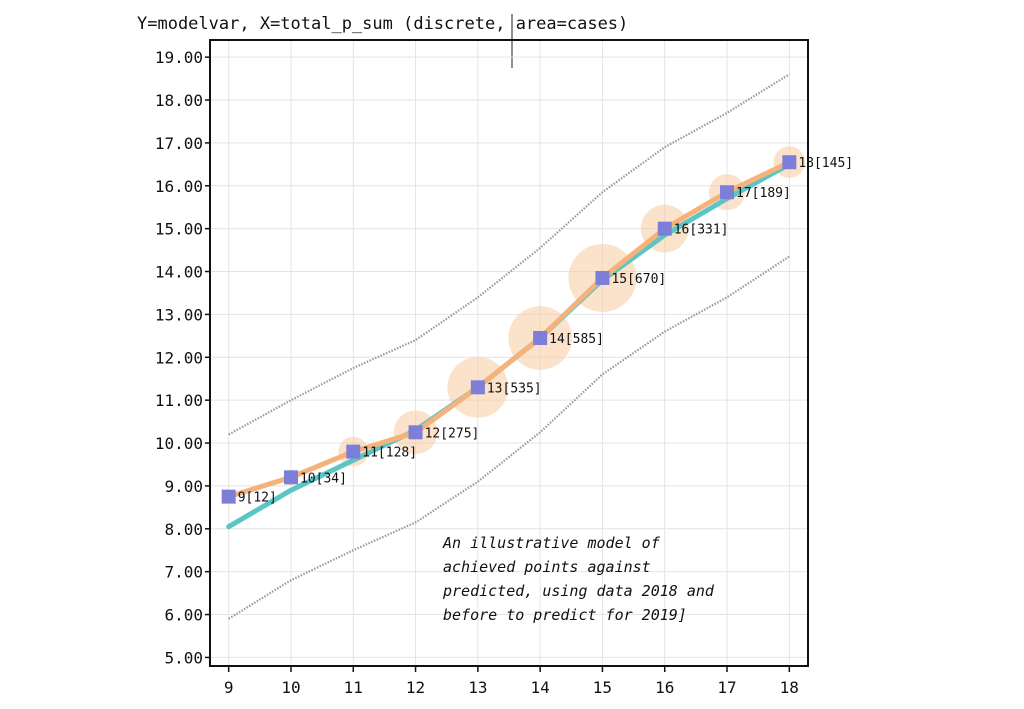 The width and height of the screenshot is (1024, 709). What do you see at coordinates (551, 543) in the screenshot?
I see `annotation-line-0: An illustrative model of` at bounding box center [551, 543].